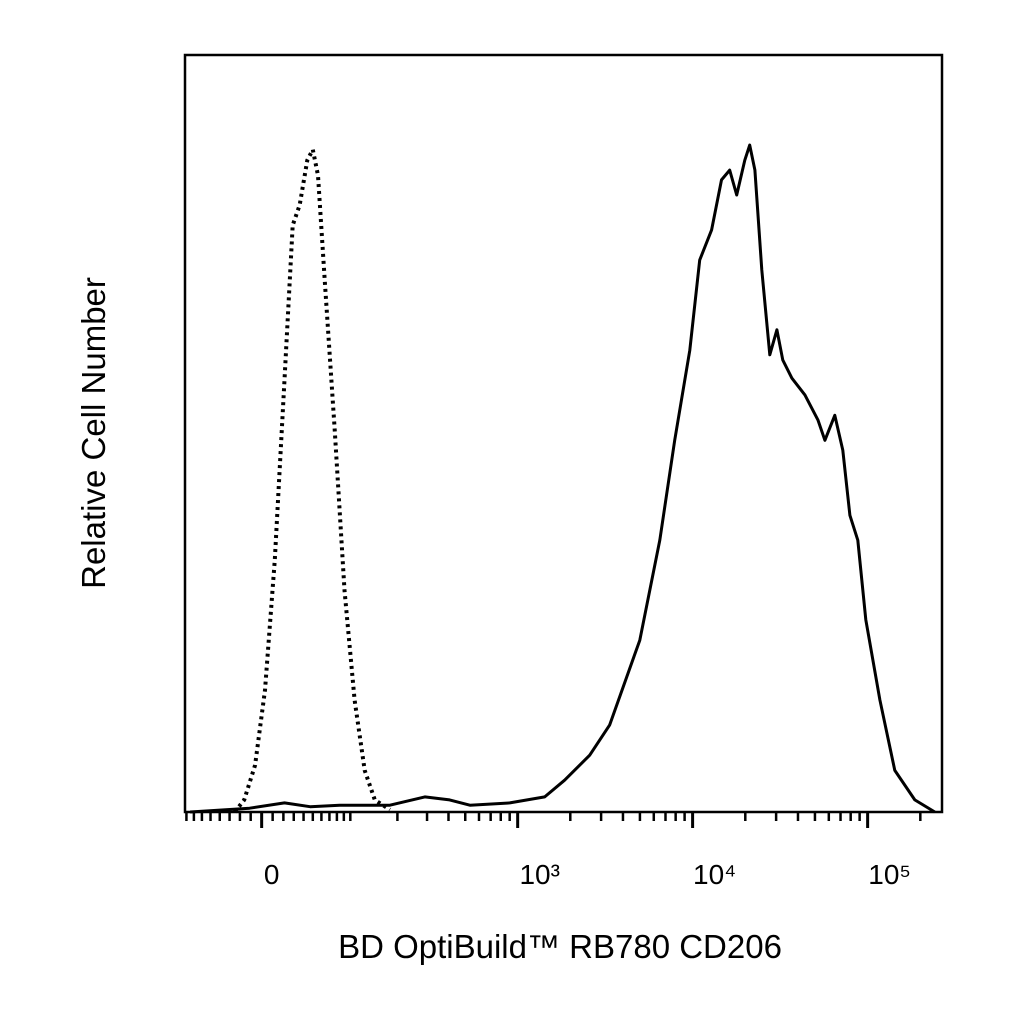  Describe the element at coordinates (312, 480) in the screenshot. I see `histogram-line` at that location.